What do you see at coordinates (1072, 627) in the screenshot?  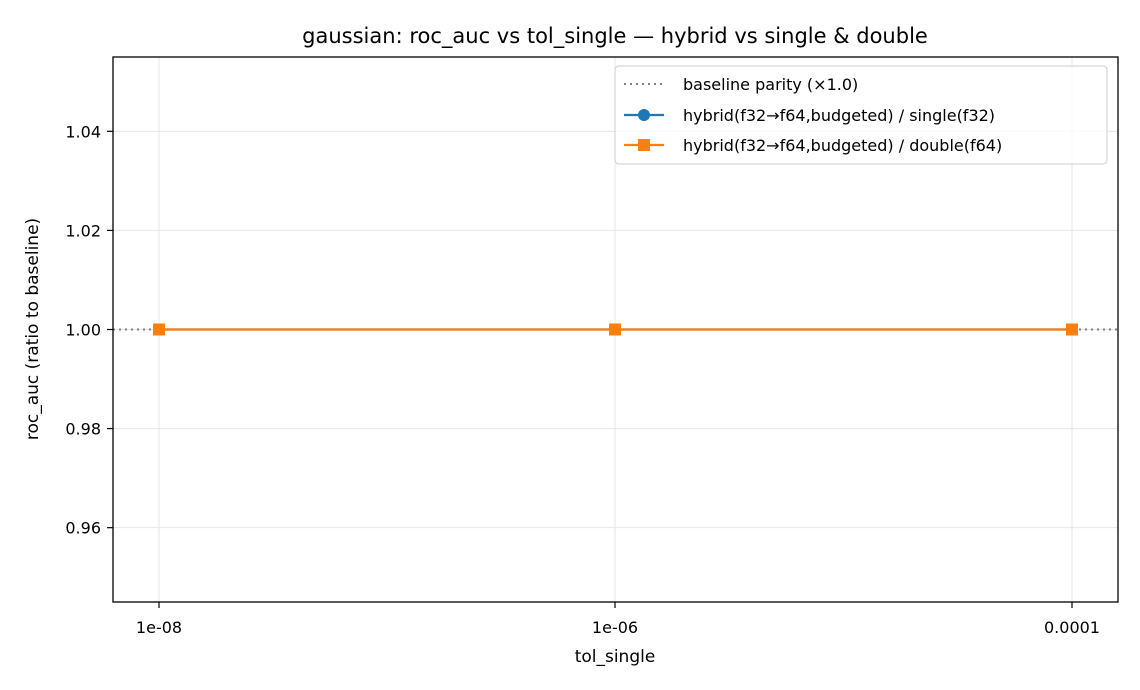 I see `x-tick-label: 0.0001` at bounding box center [1072, 627].